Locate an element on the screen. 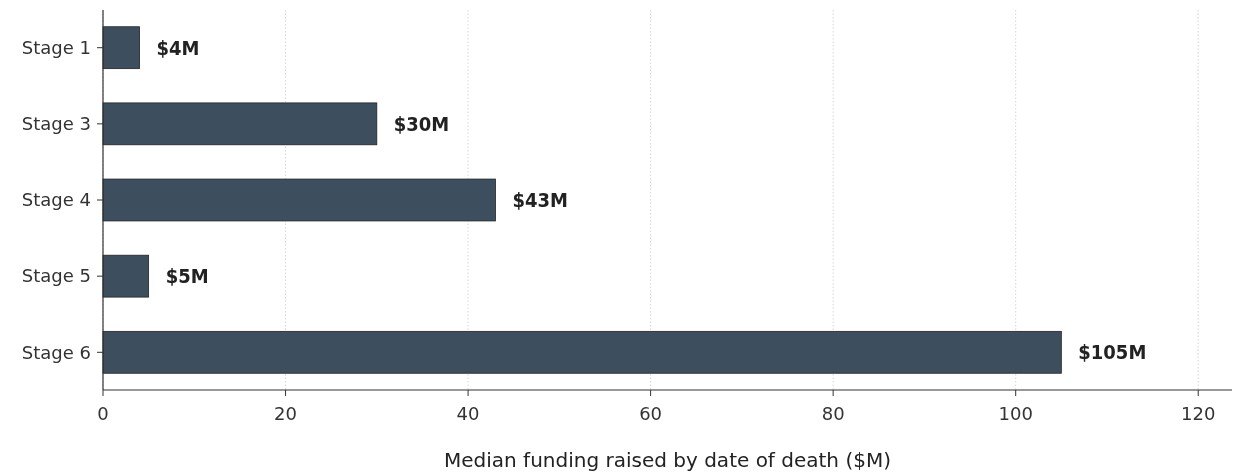 This screenshot has height=475, width=1233. x-tick-label: 0 is located at coordinates (103, 413).